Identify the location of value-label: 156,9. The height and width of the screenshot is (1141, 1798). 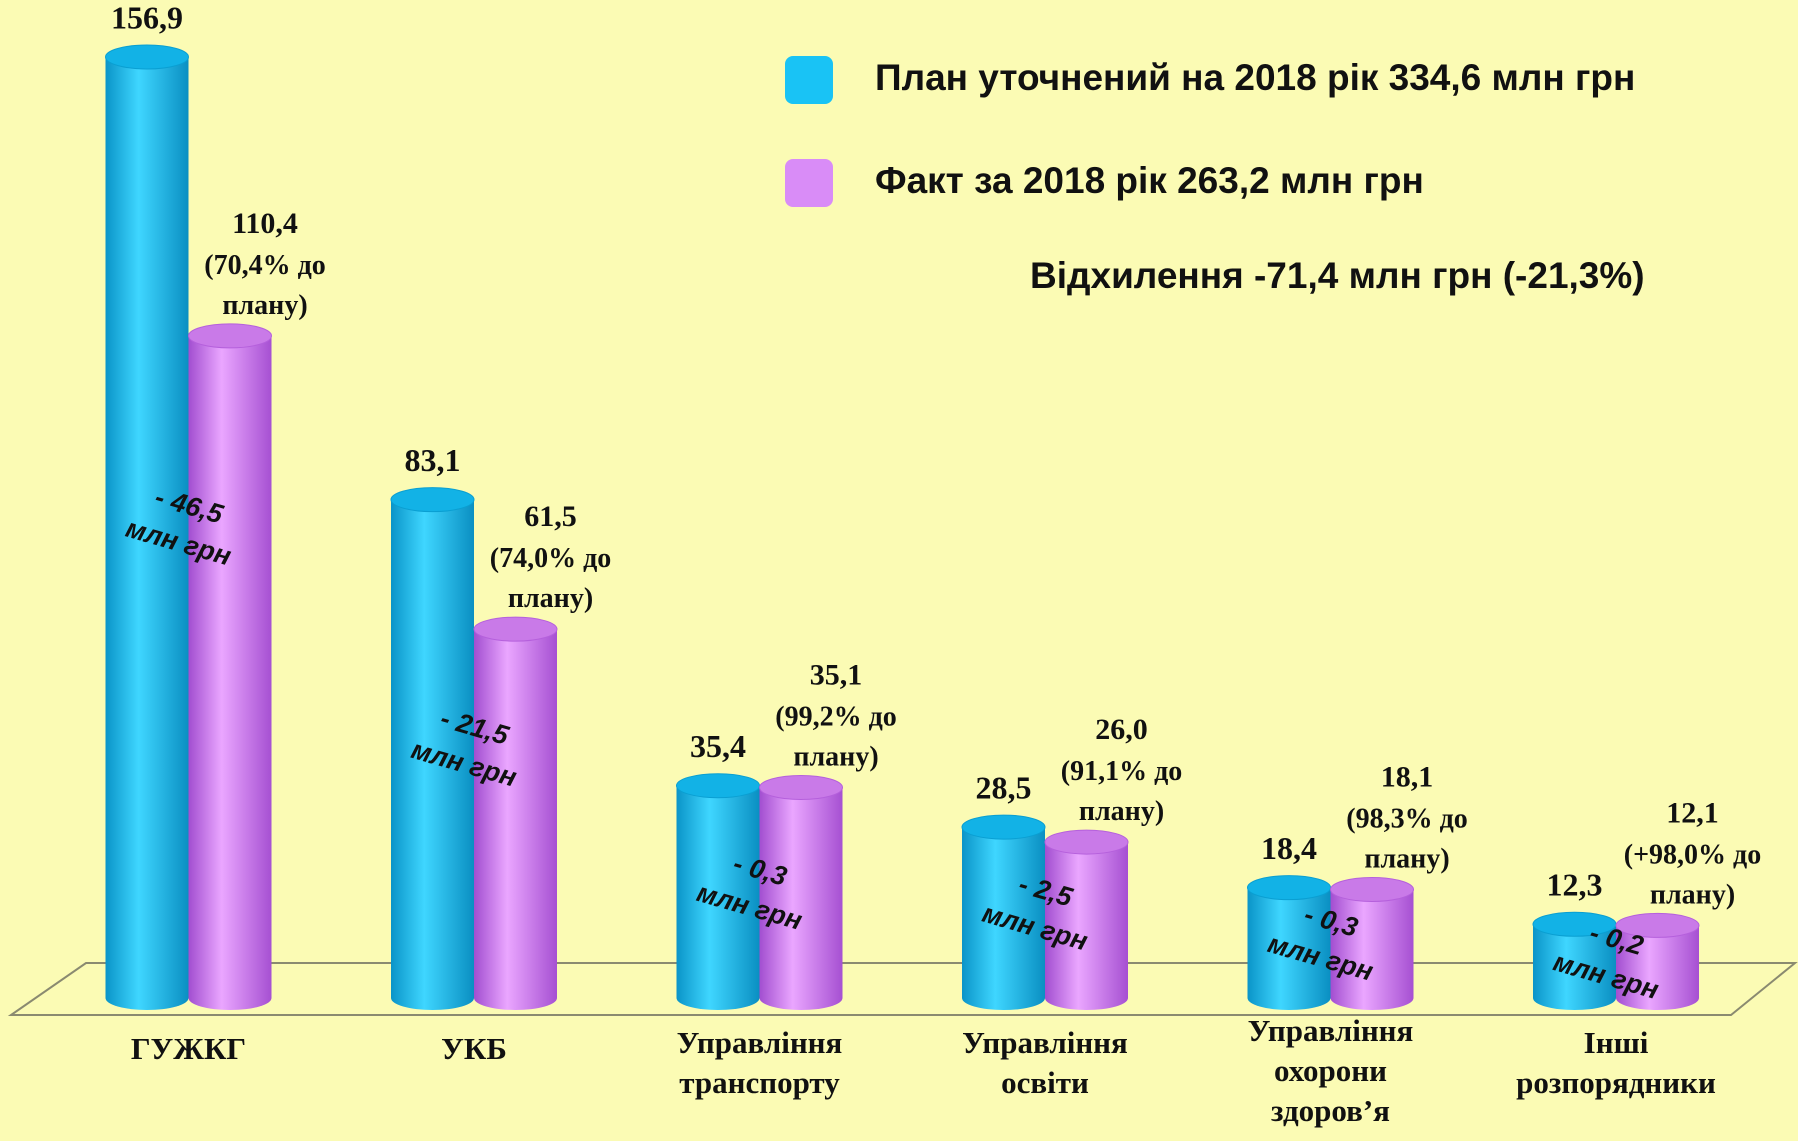
(147, 17).